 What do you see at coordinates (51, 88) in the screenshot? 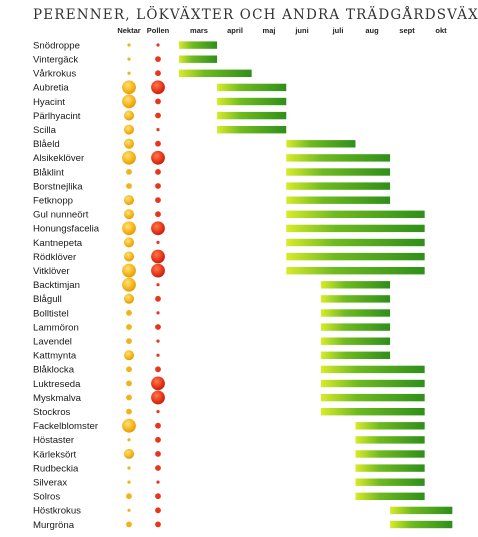
I see `plant-name: Aubretia` at bounding box center [51, 88].